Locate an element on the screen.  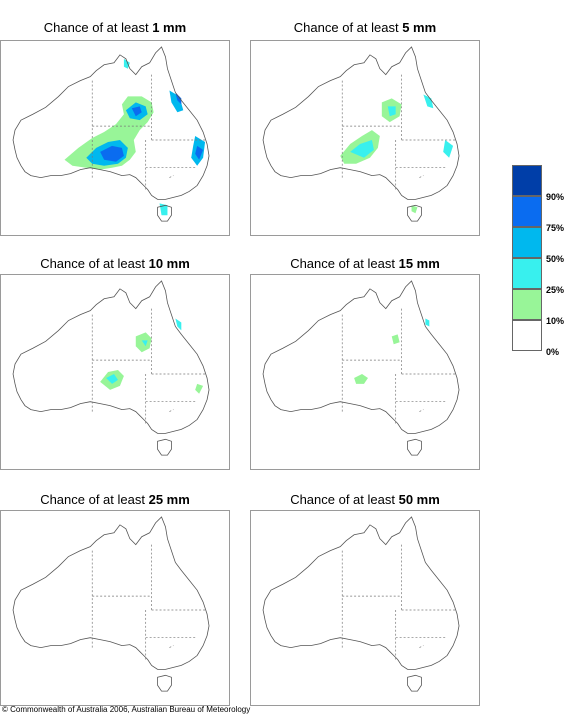
panel-title-5mm: Chance of at least 5 mm is located at coordinates (365, 27).